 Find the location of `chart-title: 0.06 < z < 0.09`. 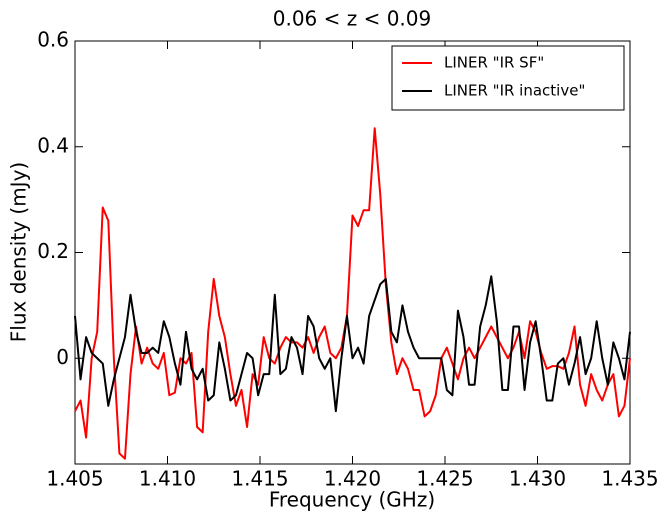

chart-title: 0.06 < z < 0.09 is located at coordinates (352, 19).